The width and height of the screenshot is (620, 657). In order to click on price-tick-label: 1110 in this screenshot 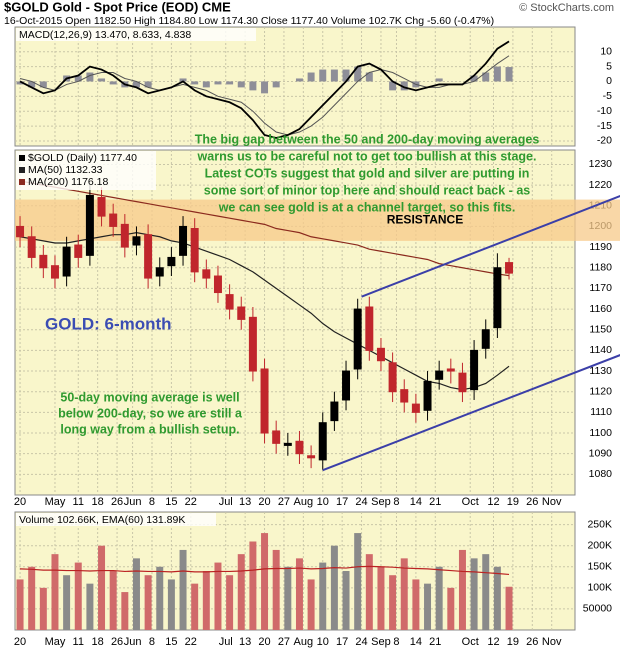, I will do `click(601, 412)`.